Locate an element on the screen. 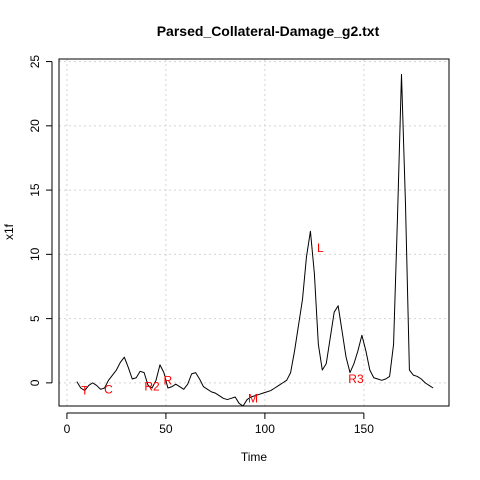 The image size is (480, 480). x-tick-label-0: 0 is located at coordinates (67, 429).